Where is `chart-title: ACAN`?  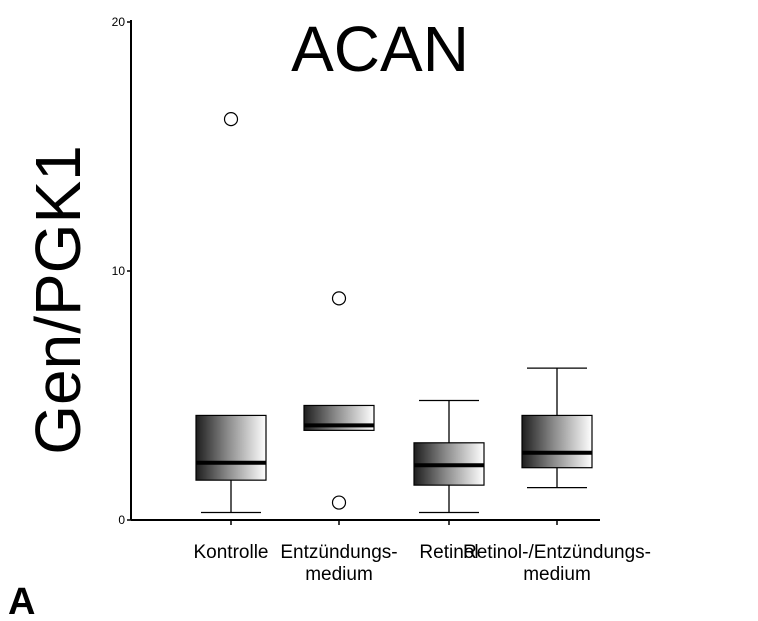
chart-title: ACAN is located at coordinates (380, 49).